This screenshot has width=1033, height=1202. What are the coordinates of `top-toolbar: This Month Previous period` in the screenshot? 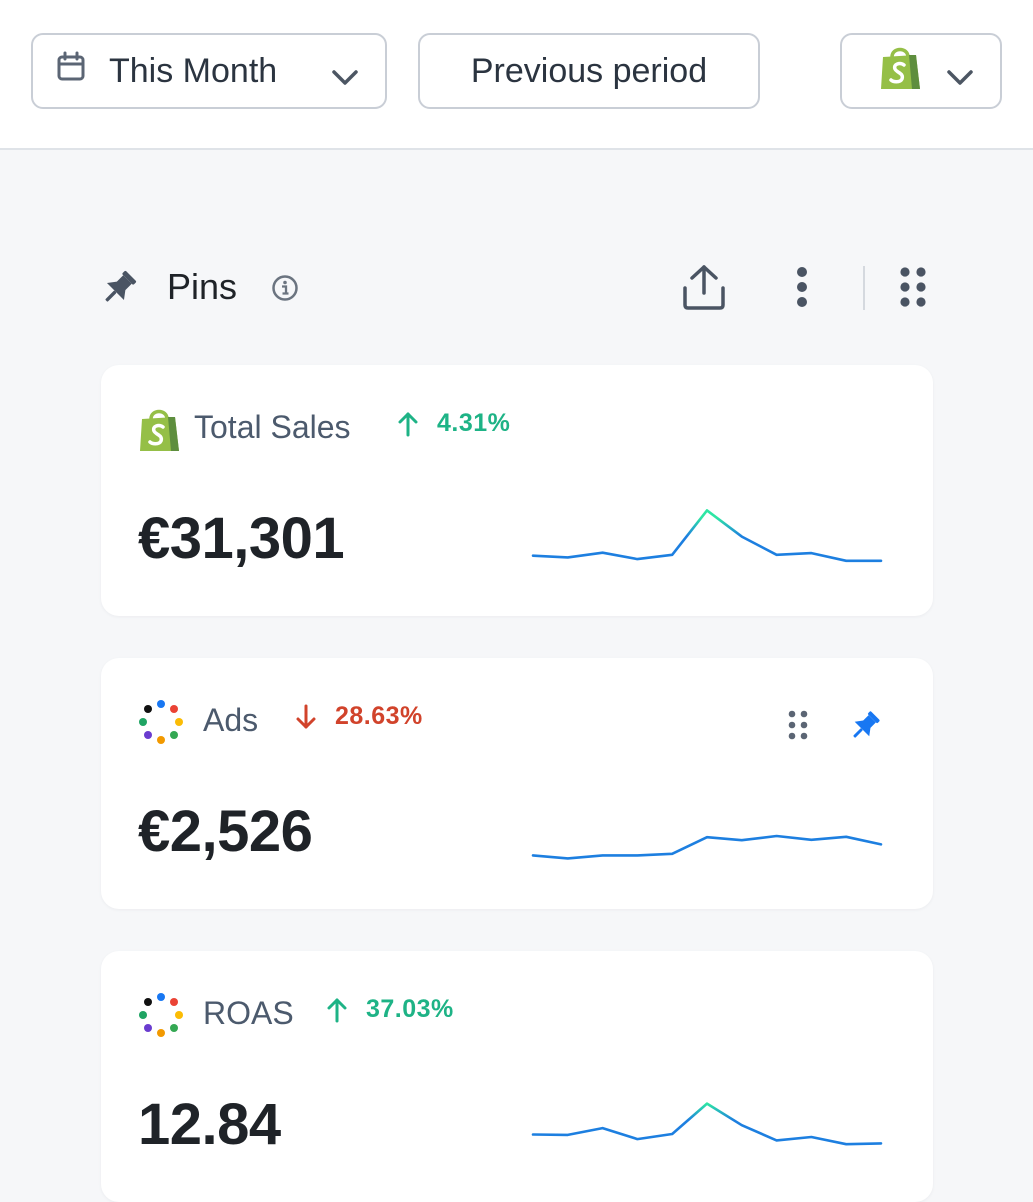 It's located at (516, 75).